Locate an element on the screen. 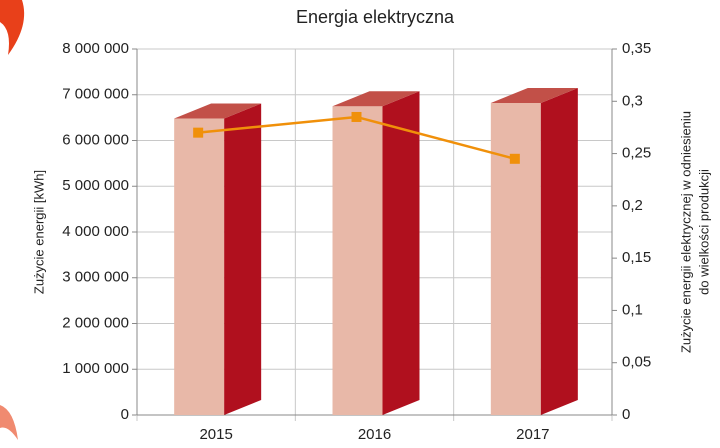 This screenshot has width=720, height=448. y2-axis-title: do wielkości produkcji is located at coordinates (703, 232).